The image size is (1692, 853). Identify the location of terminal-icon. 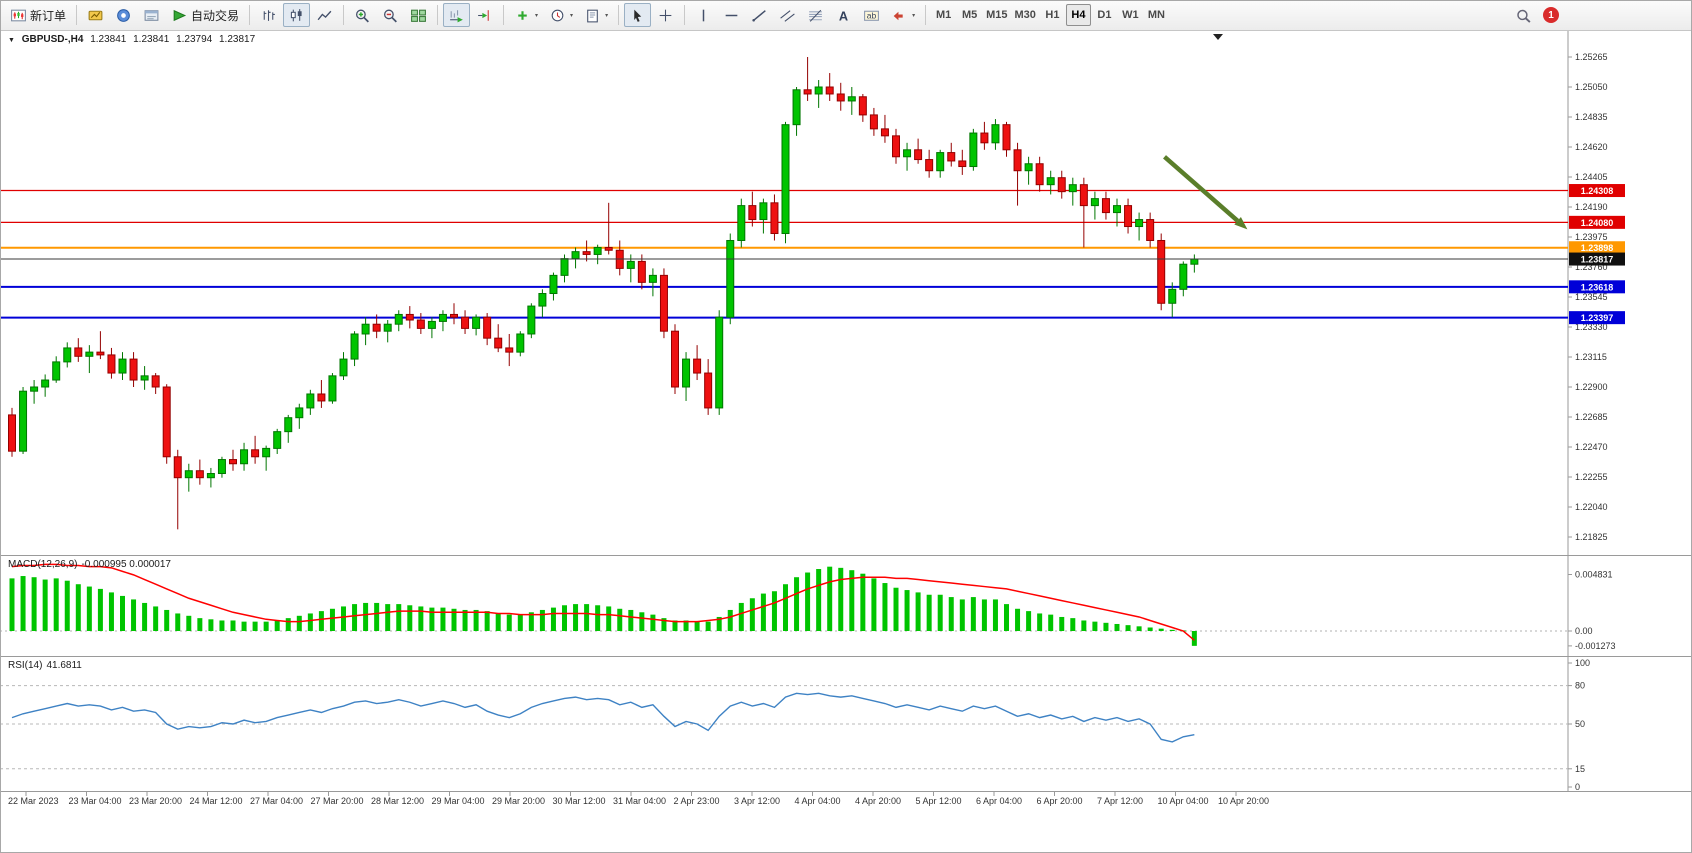
(151, 15).